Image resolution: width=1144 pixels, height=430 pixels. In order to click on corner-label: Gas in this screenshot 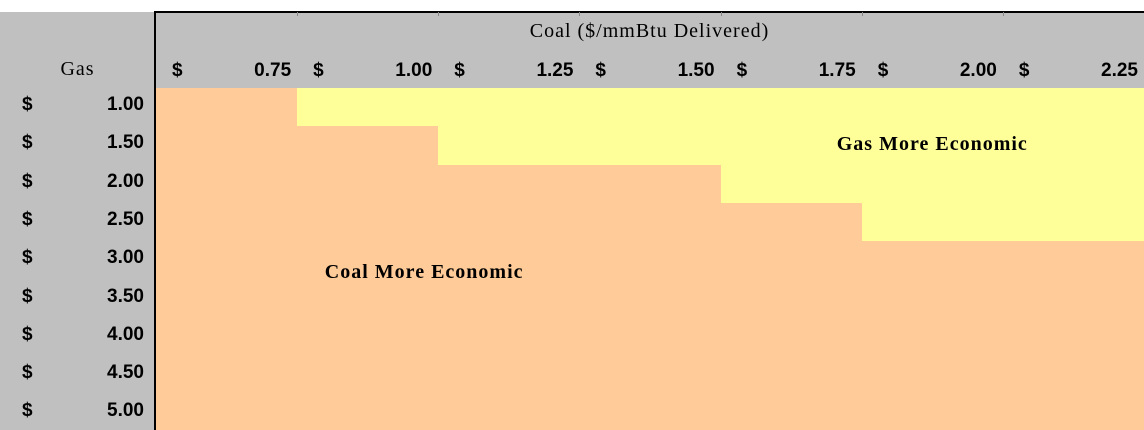, I will do `click(77, 69)`.